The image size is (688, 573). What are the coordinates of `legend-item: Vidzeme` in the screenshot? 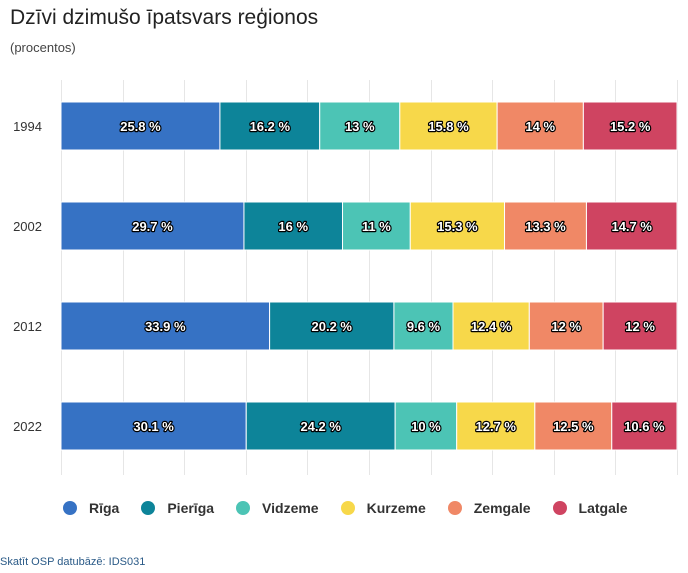 It's located at (277, 508).